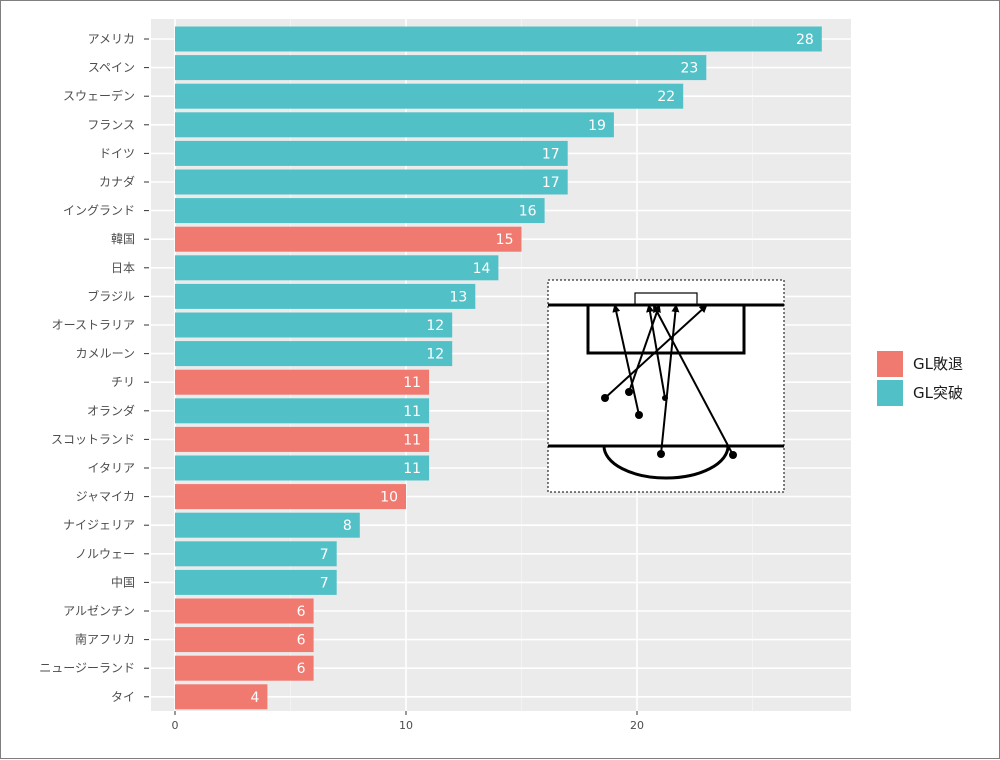 This screenshot has width=1000, height=760. Describe the element at coordinates (105, 639) in the screenshot. I see `category-label: 南アフリカ` at that location.